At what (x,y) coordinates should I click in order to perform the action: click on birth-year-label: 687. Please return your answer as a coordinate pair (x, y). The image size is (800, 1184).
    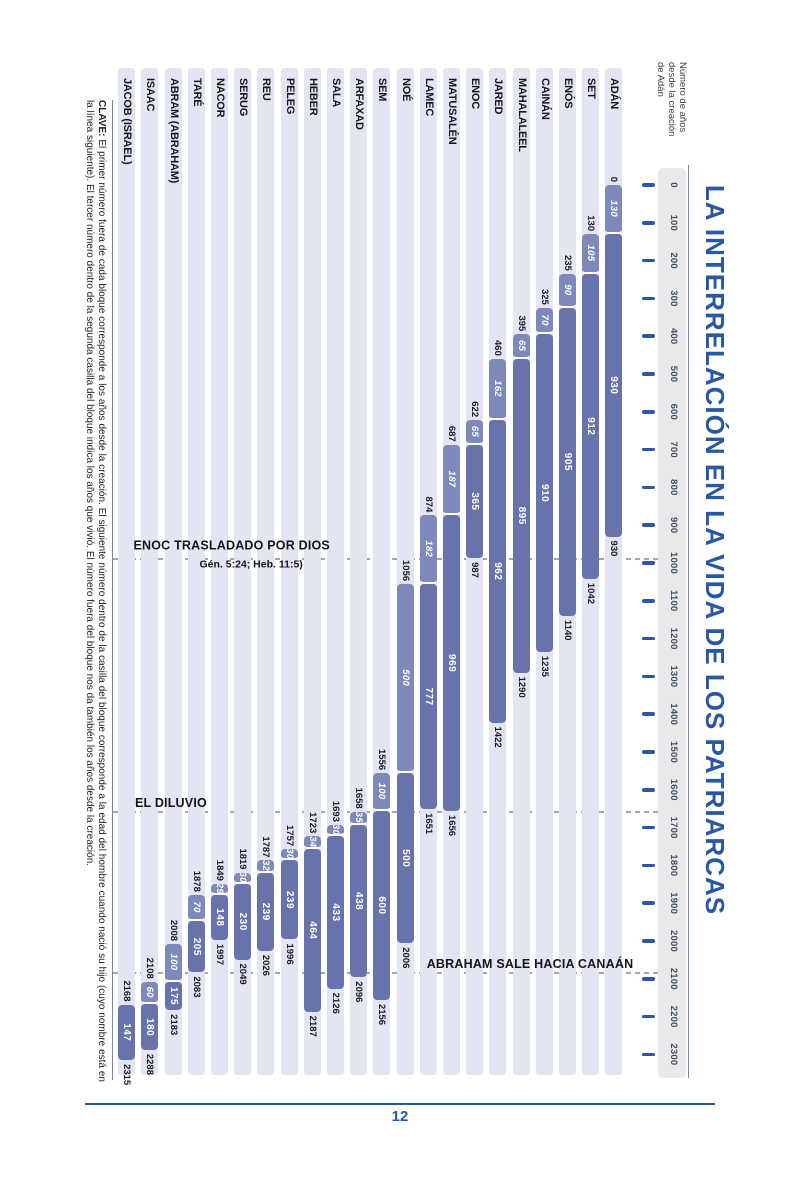
    Looking at the image, I should click on (452, 433).